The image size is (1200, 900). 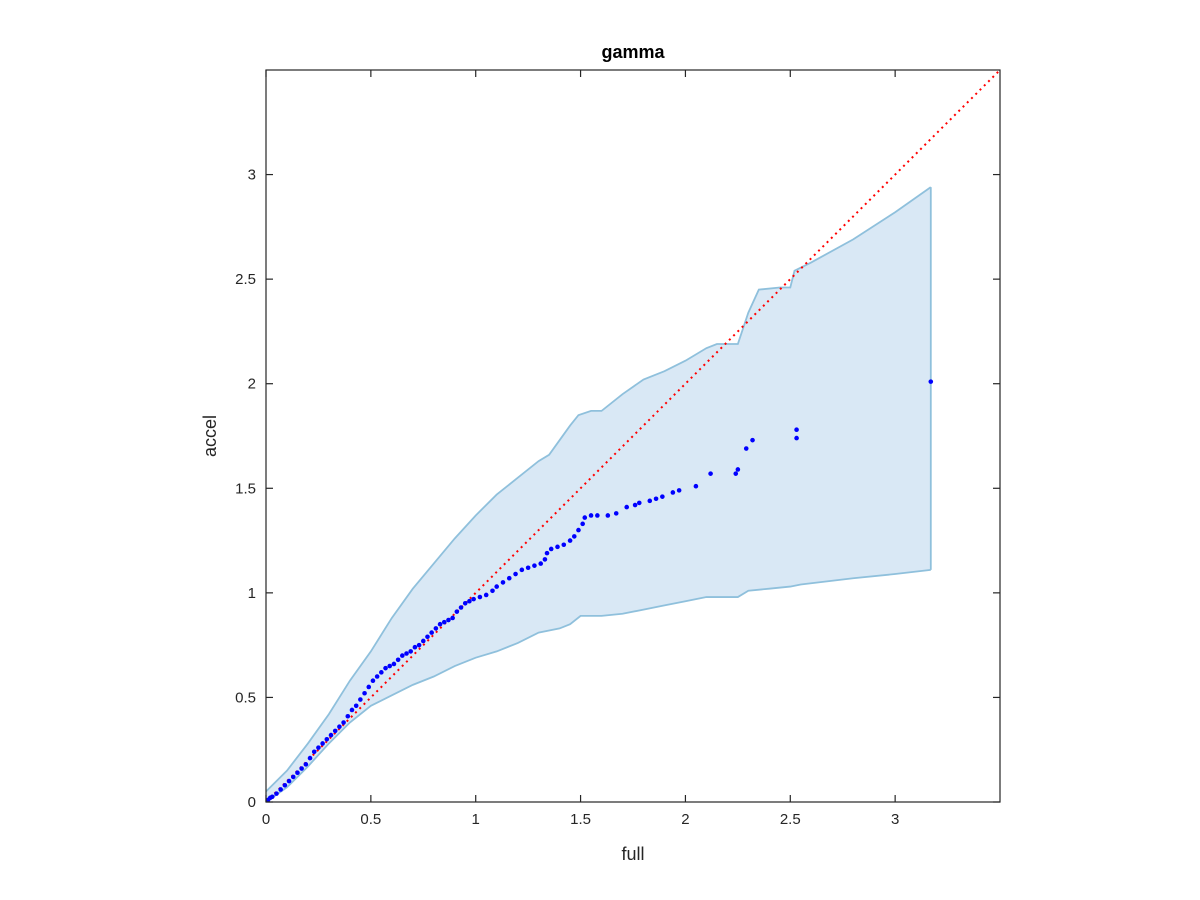 What do you see at coordinates (252, 593) in the screenshot?
I see `y-tick-label: 1` at bounding box center [252, 593].